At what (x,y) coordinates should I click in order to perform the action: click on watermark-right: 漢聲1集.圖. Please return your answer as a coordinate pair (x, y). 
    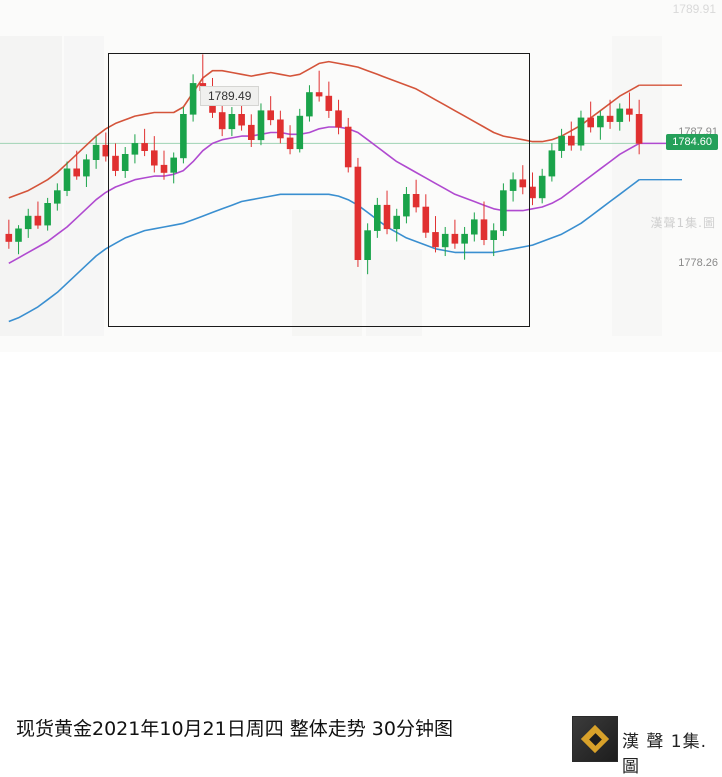
    Looking at the image, I should click on (683, 223).